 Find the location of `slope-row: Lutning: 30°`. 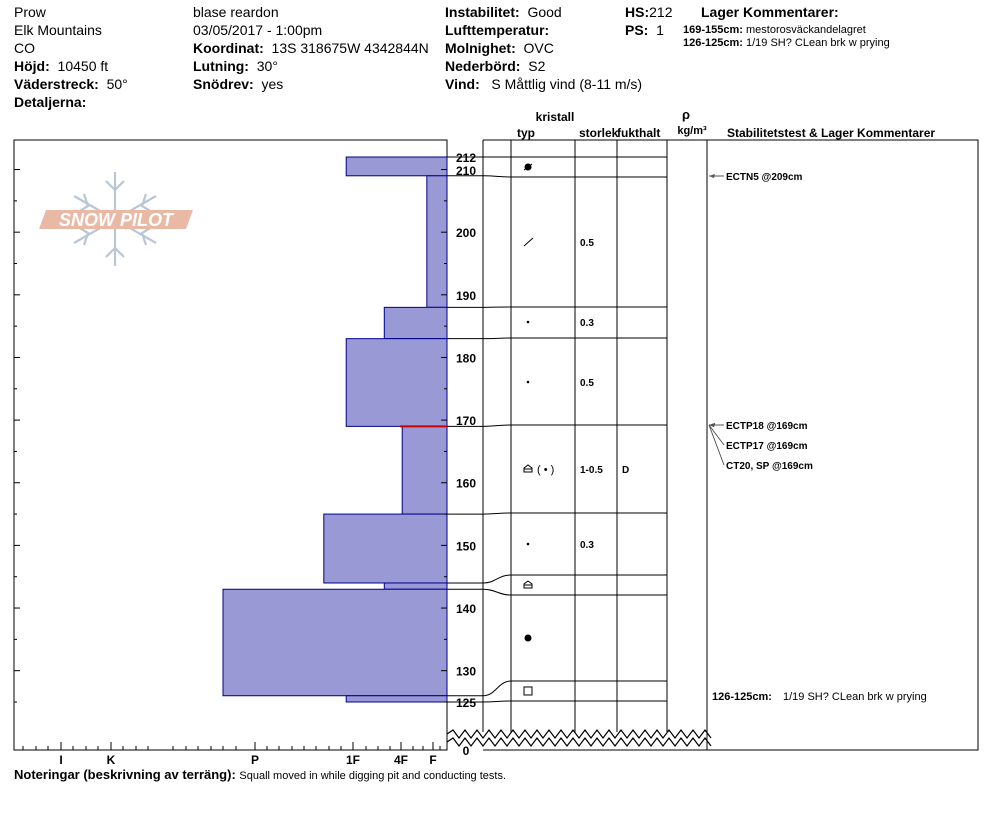

slope-row: Lutning: 30° is located at coordinates (235, 66).